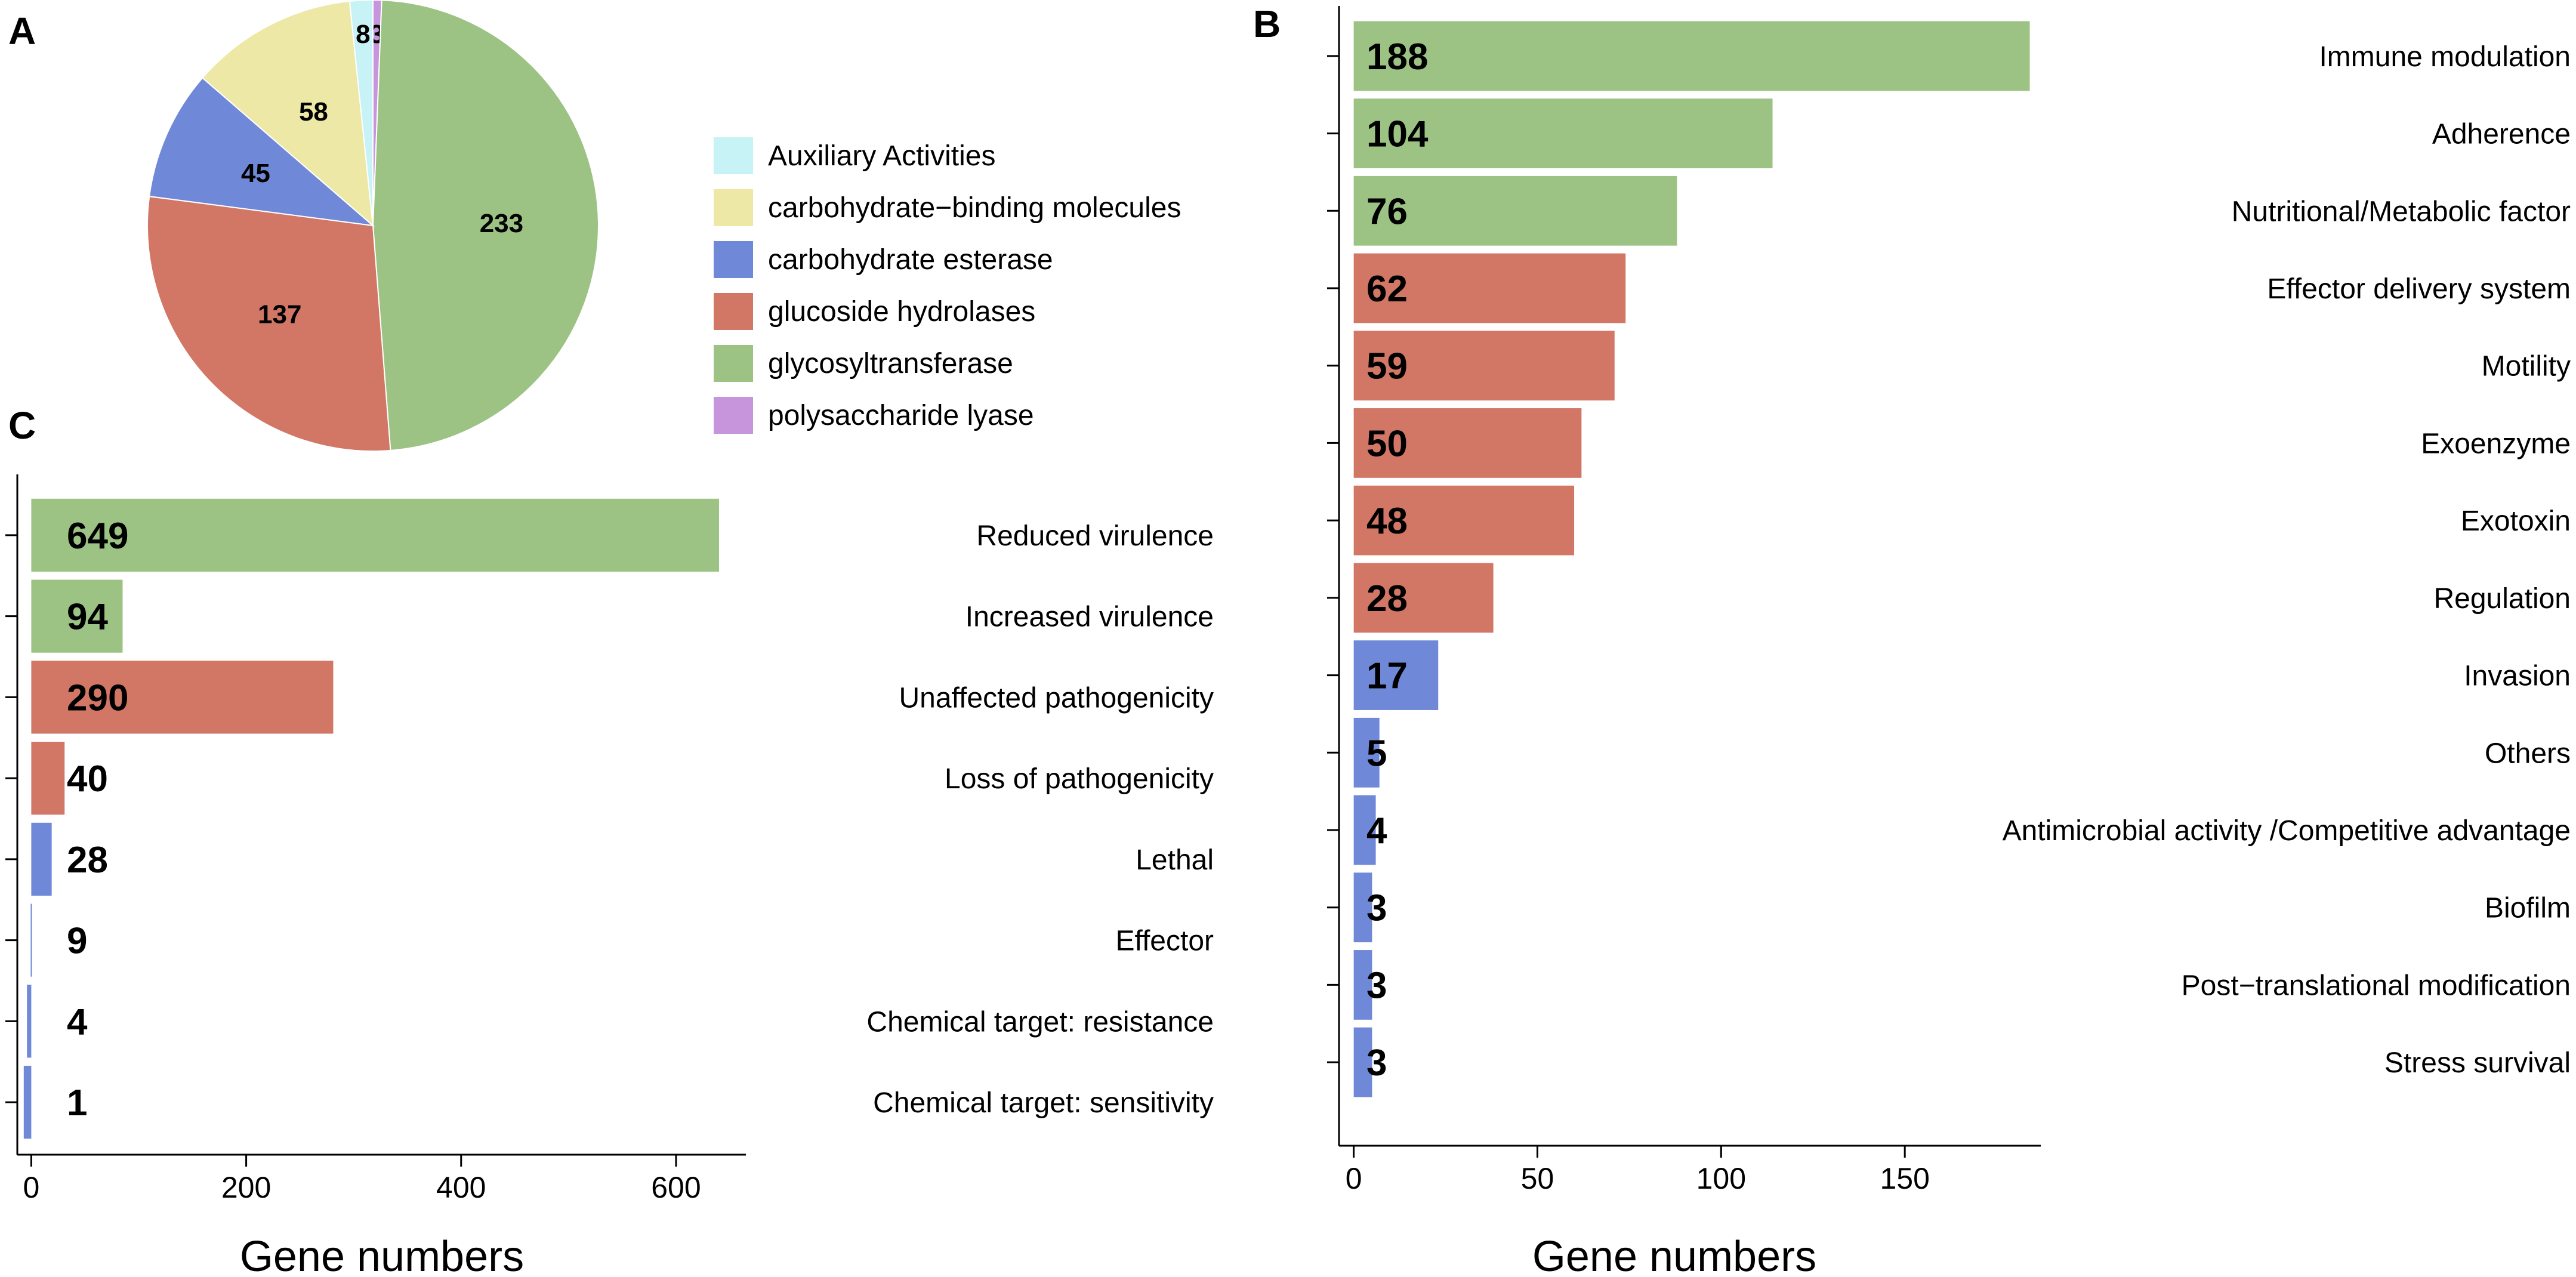 The height and width of the screenshot is (1277, 2576). I want to click on category-label: Others, so click(2528, 754).